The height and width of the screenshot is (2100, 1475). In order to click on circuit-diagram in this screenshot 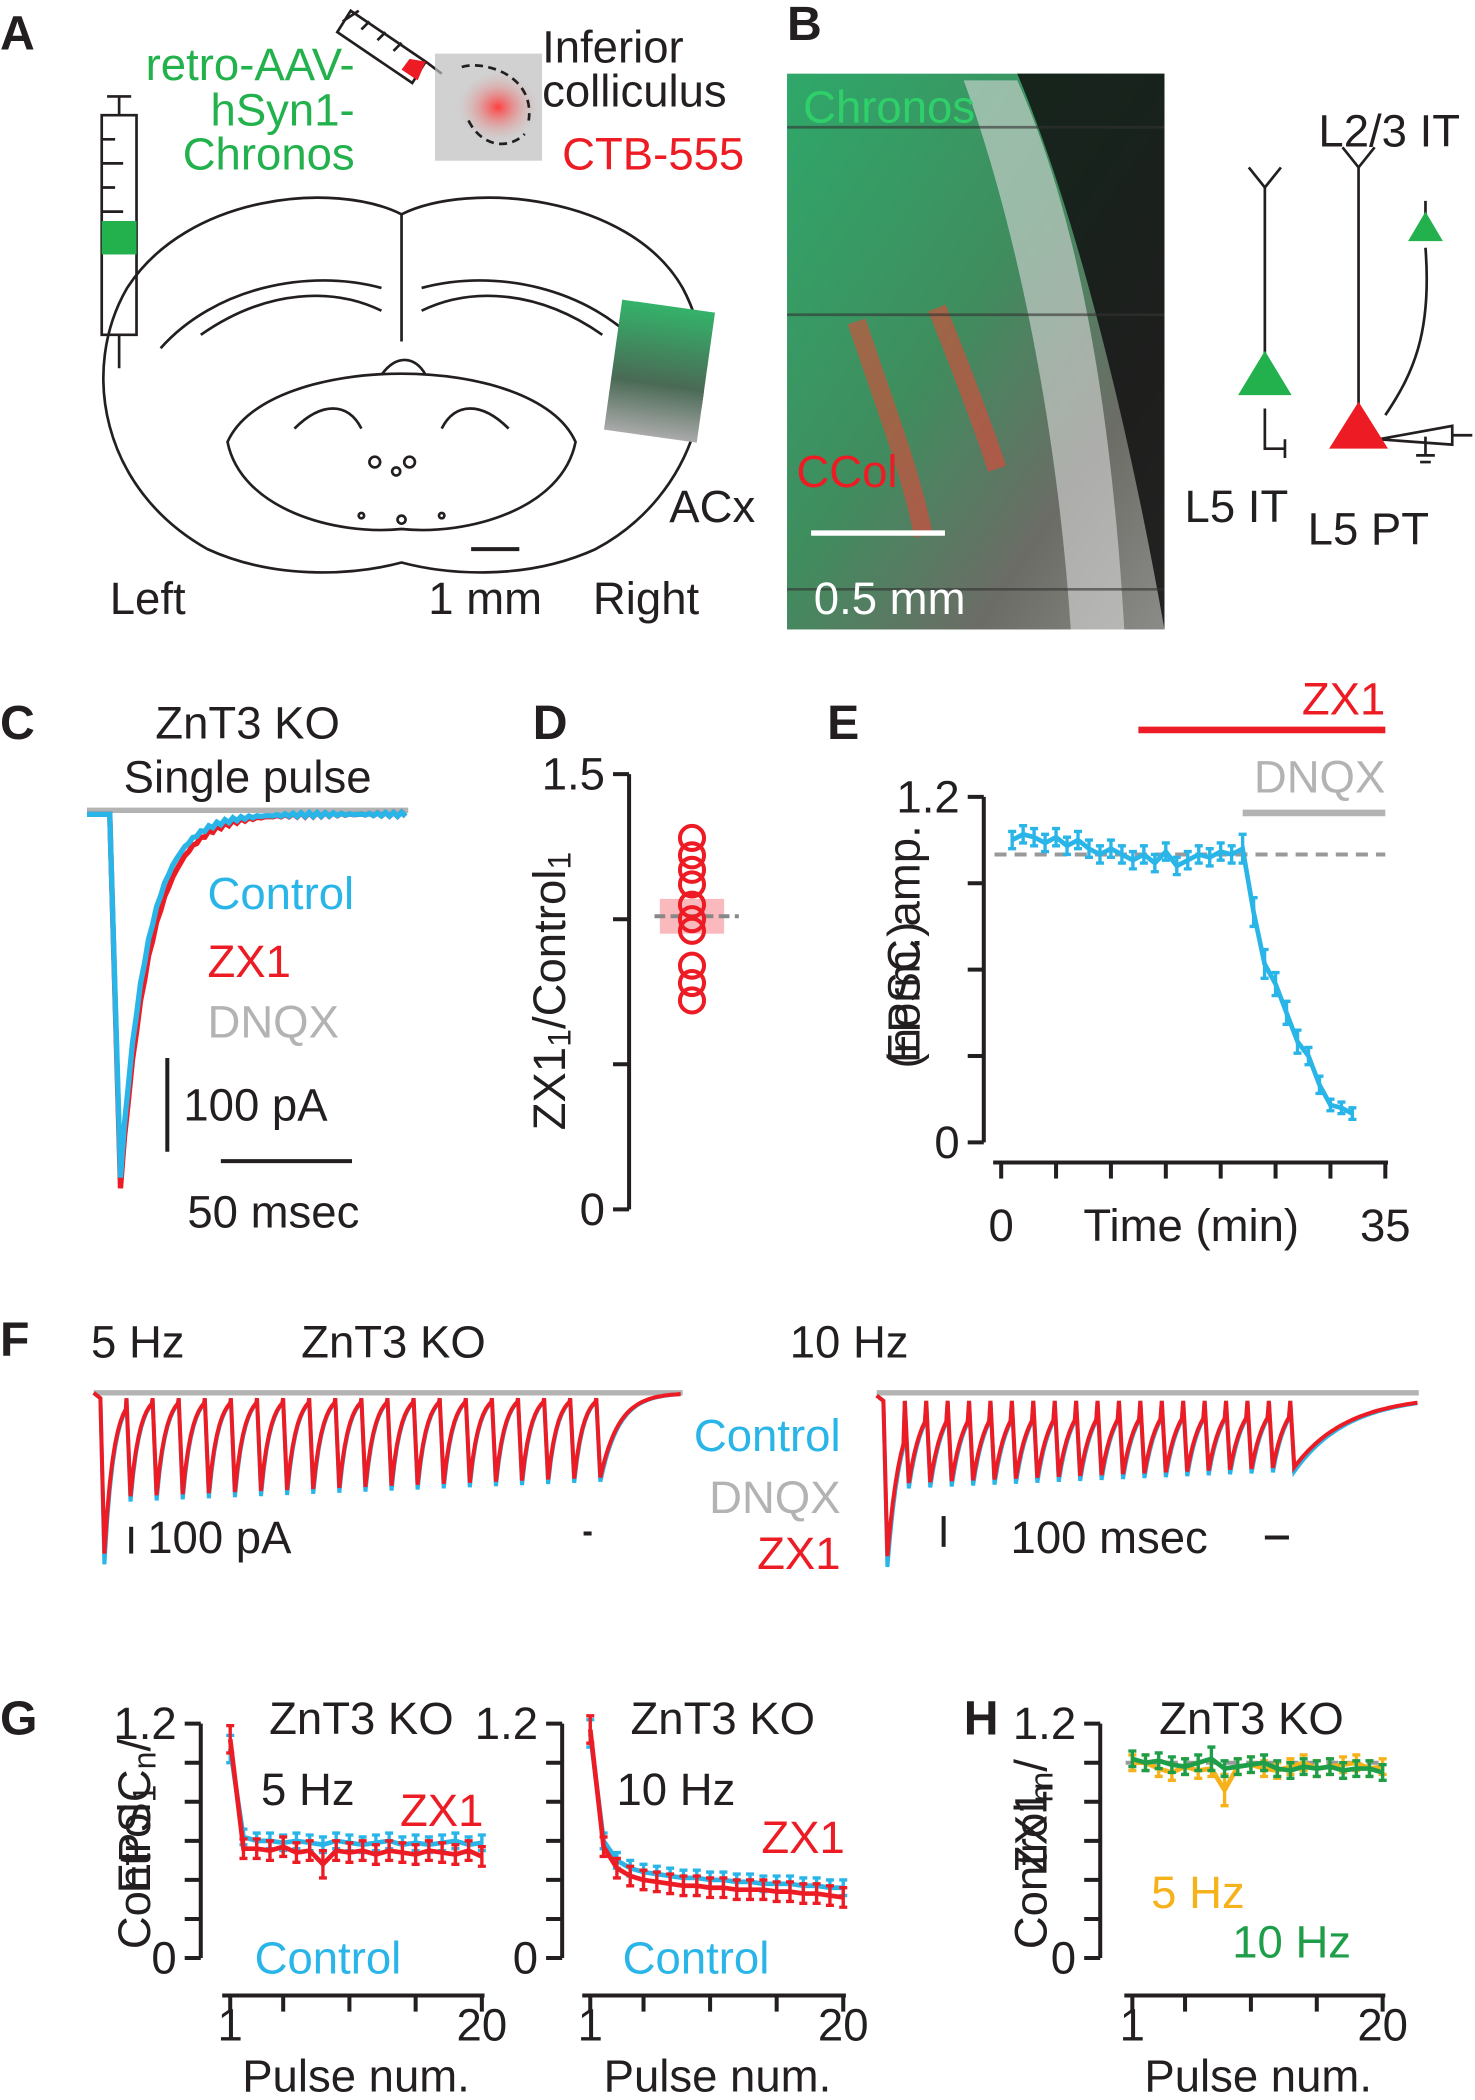, I will do `click(1355, 305)`.